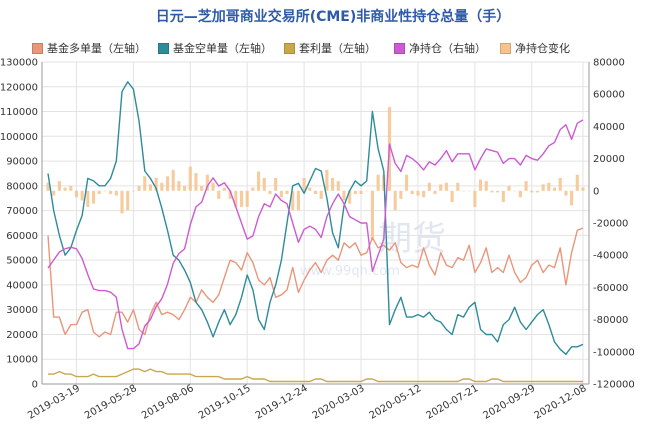 Image resolution: width=666 pixels, height=428 pixels. What do you see at coordinates (509, 402) in the screenshot?
I see `x-tick-label: 2020-09-29` at bounding box center [509, 402].